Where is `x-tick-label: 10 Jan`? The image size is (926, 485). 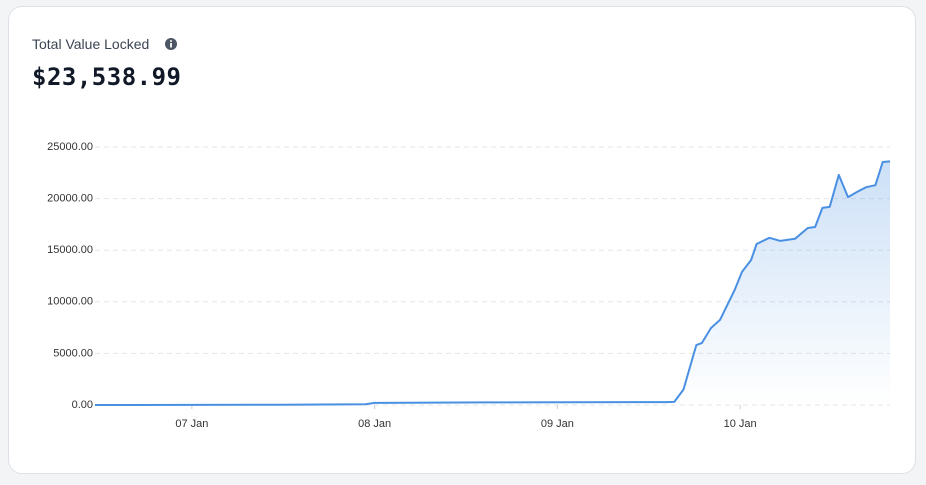
x-tick-label: 10 Jan is located at coordinates (740, 424).